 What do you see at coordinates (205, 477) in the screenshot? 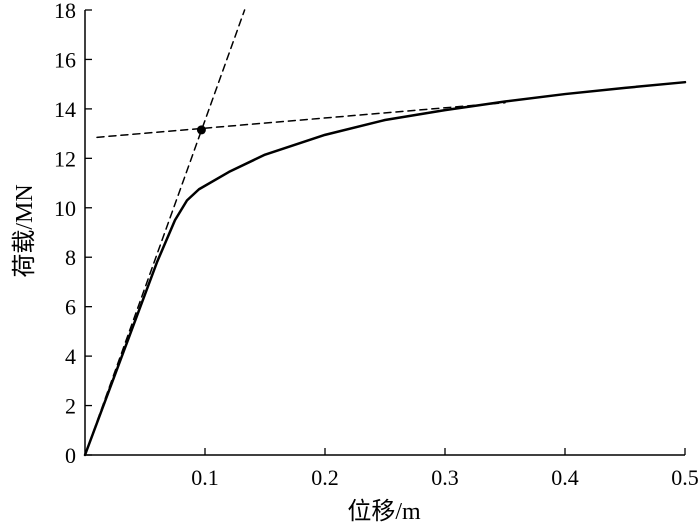
I see `x-tick-label: 0.1` at bounding box center [205, 477].